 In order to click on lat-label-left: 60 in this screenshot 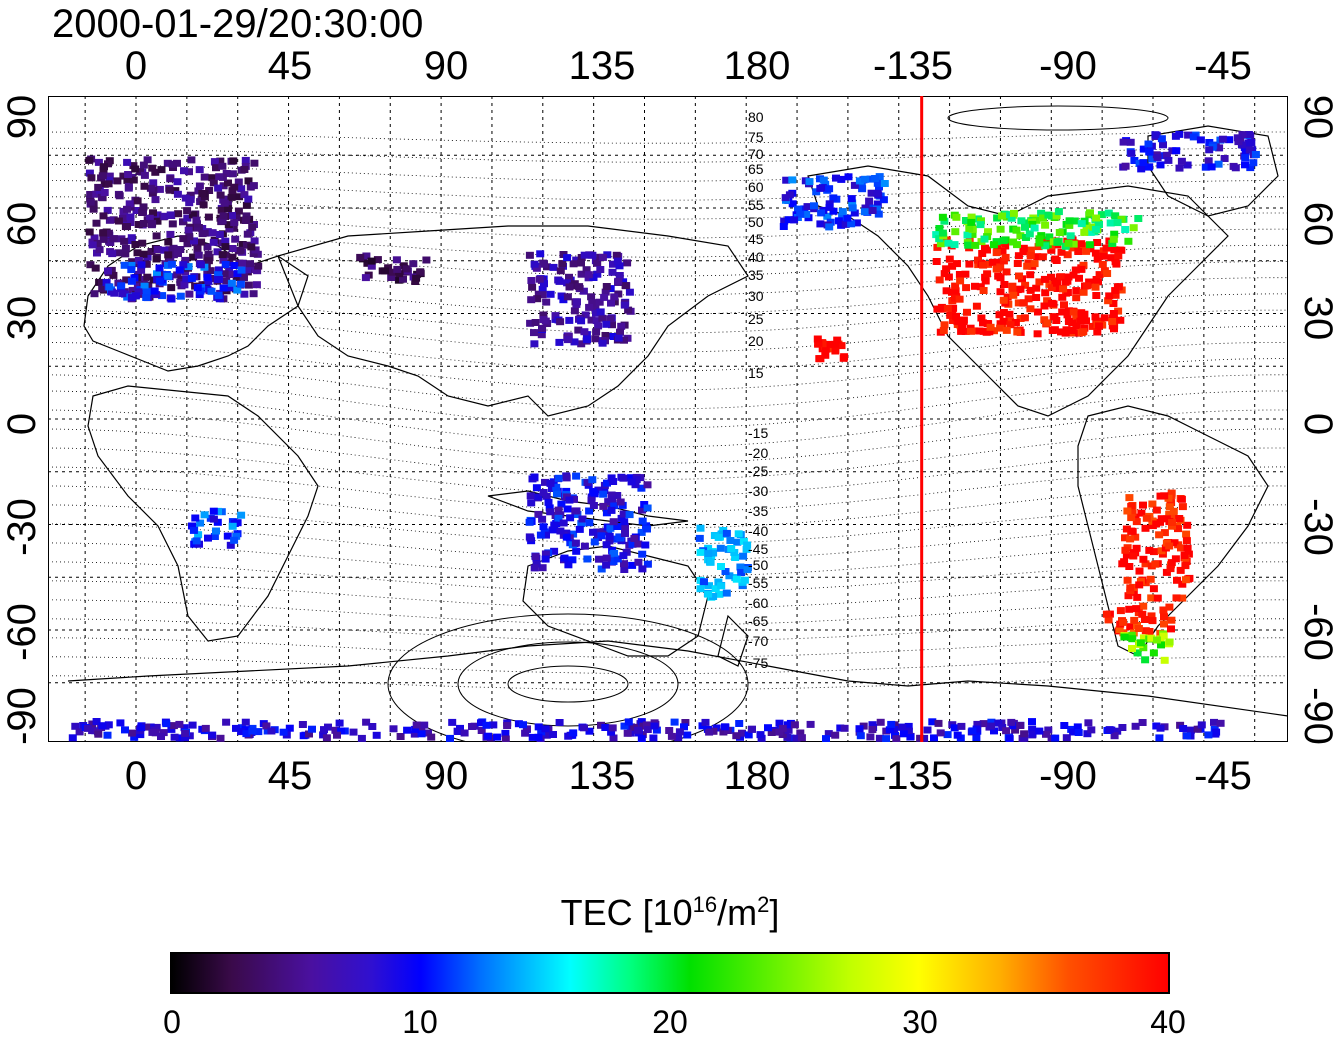, I will do `click(22, 224)`.